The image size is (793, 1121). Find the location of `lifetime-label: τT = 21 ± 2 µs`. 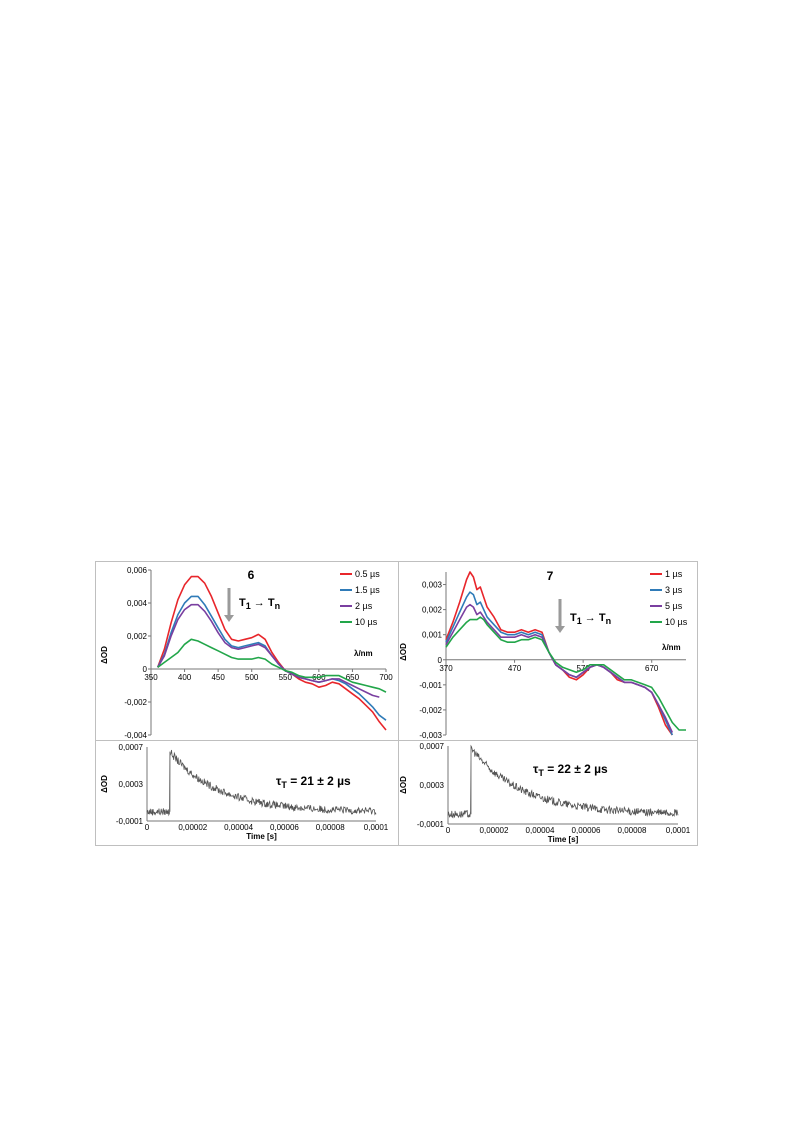

lifetime-label: τT = 21 ± 2 µs is located at coordinates (313, 782).